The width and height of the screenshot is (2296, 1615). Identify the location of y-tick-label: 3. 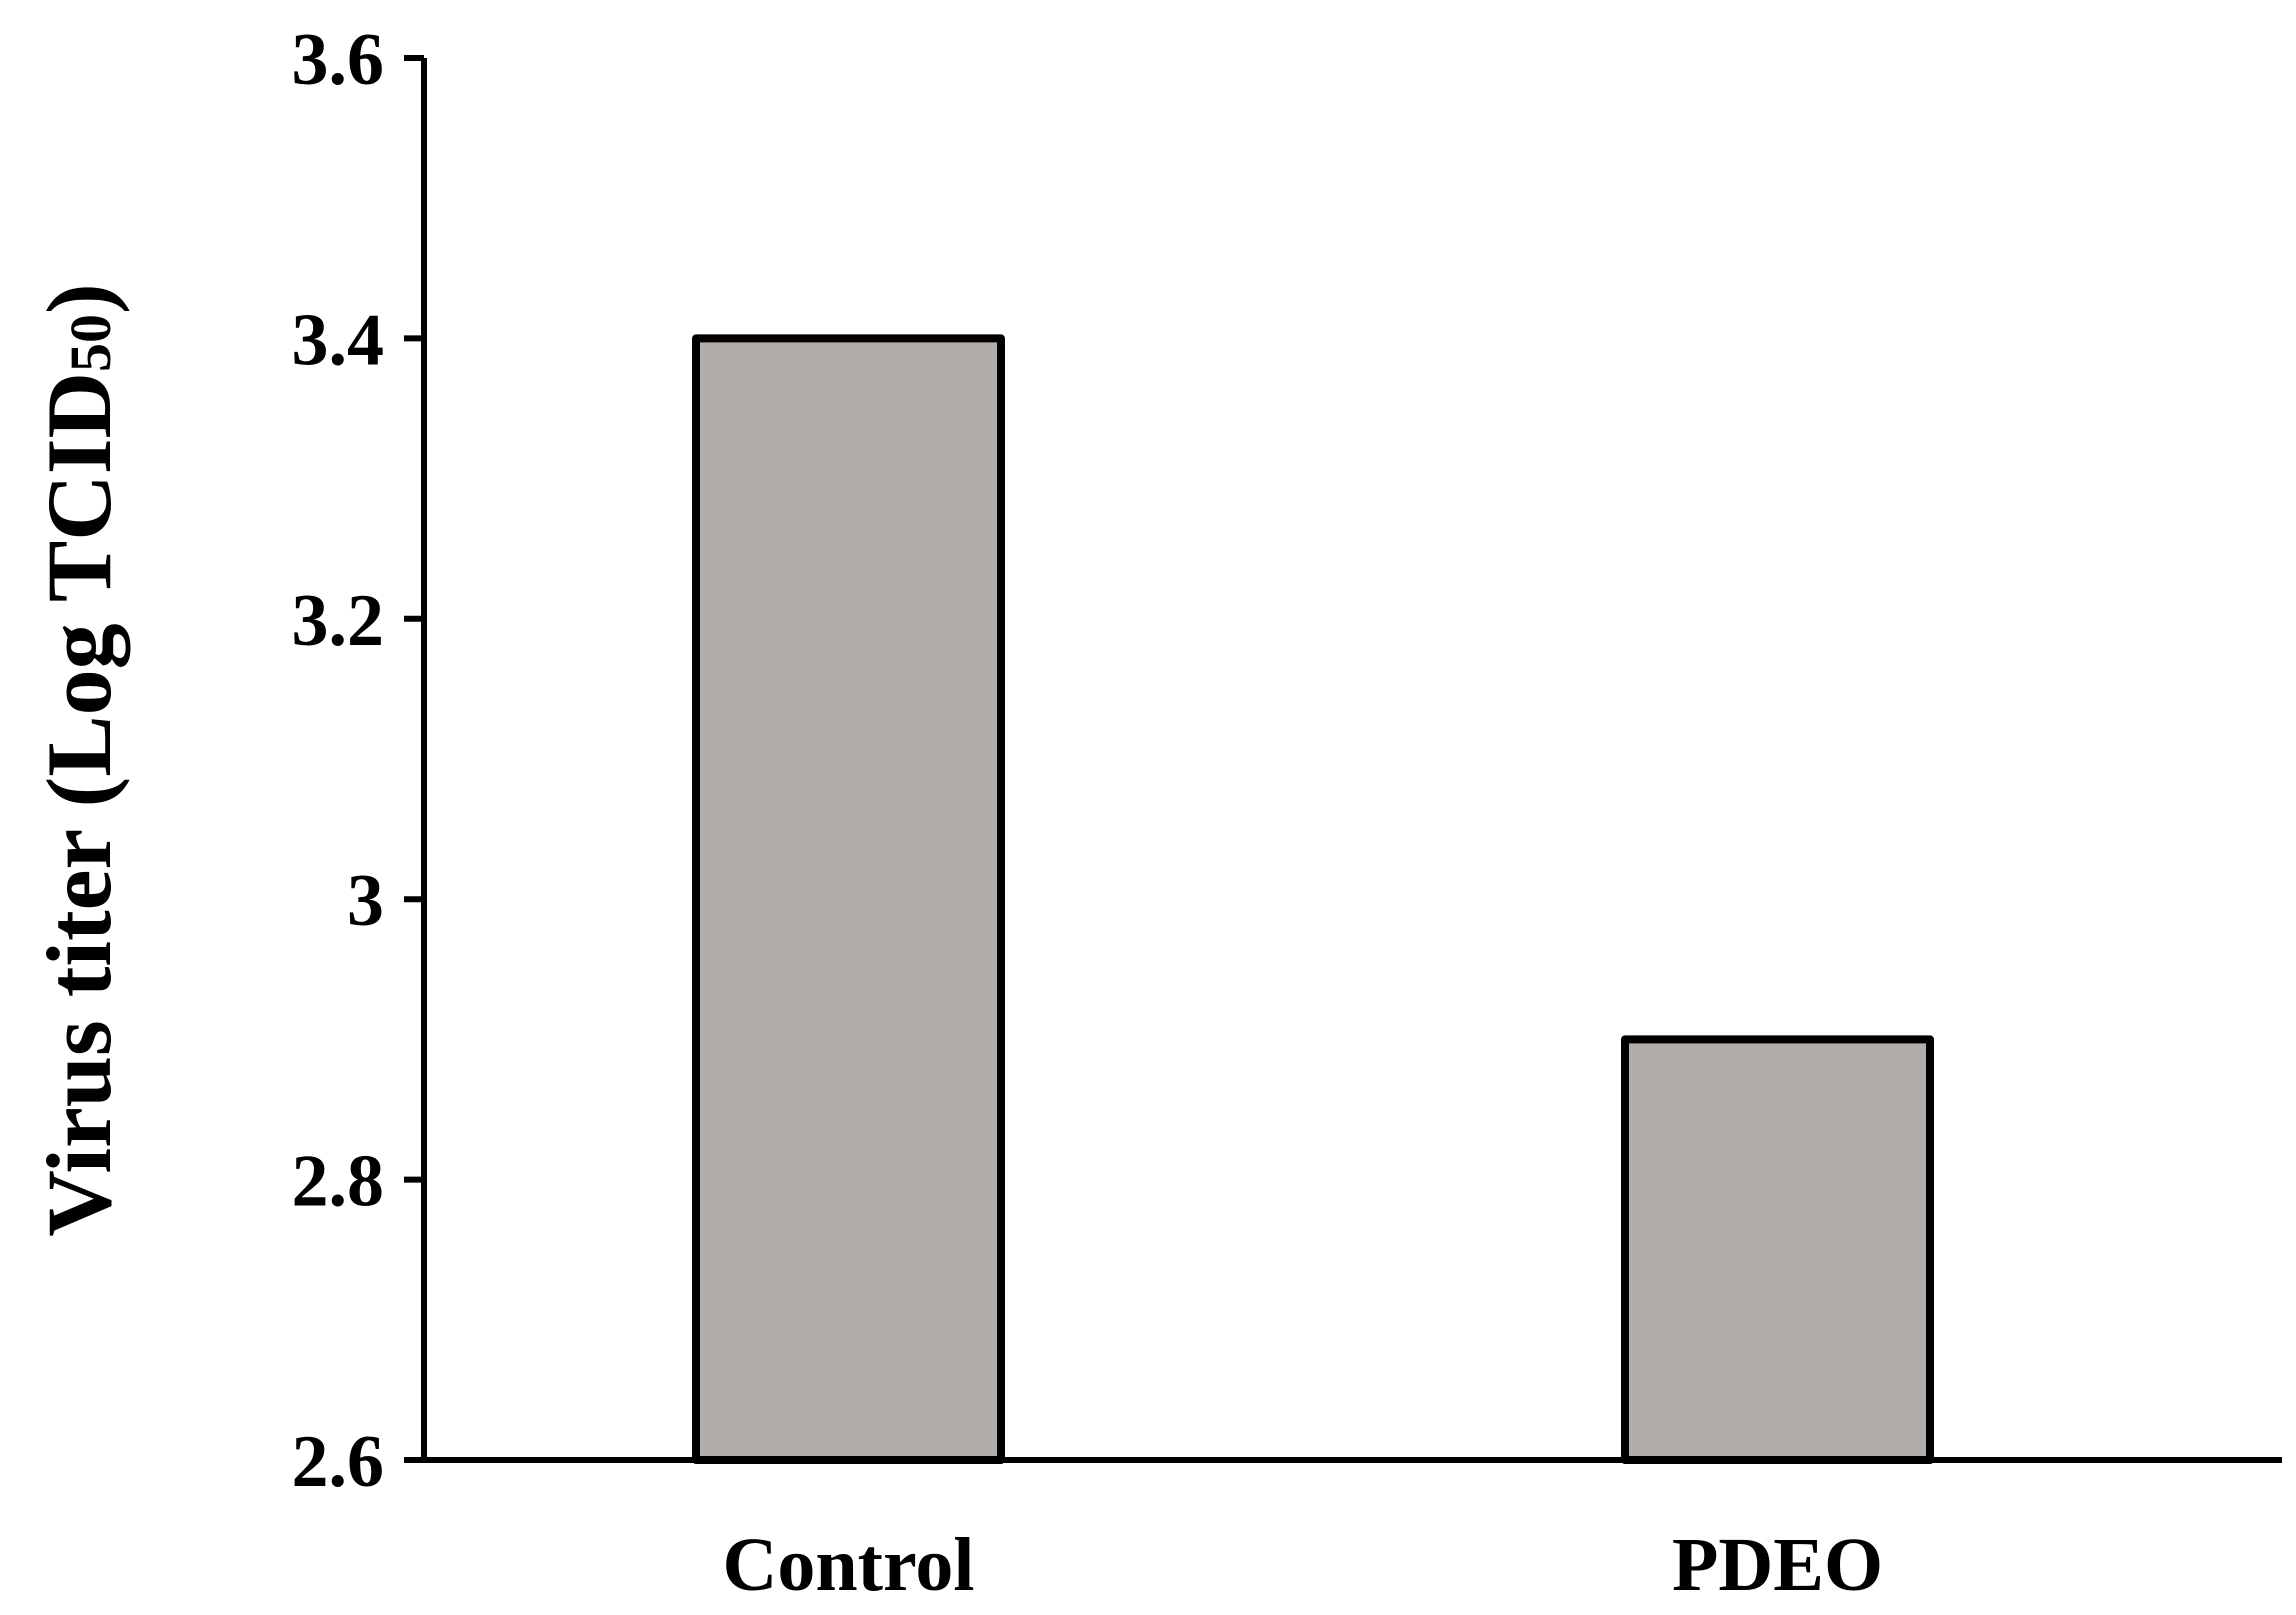
(365, 901).